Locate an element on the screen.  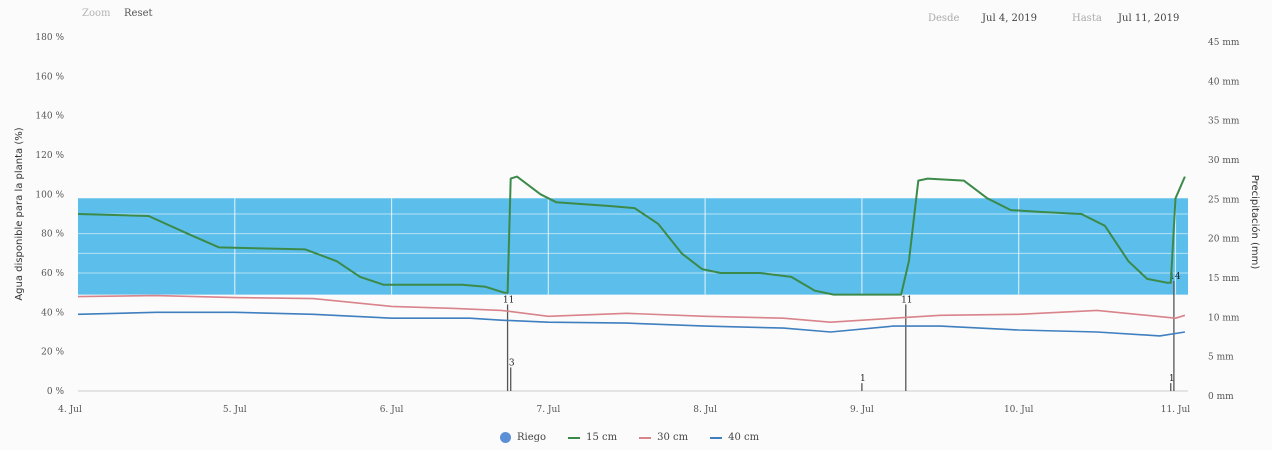
y-axis-title: Agua disponible para la planta (%) is located at coordinates (19, 213).